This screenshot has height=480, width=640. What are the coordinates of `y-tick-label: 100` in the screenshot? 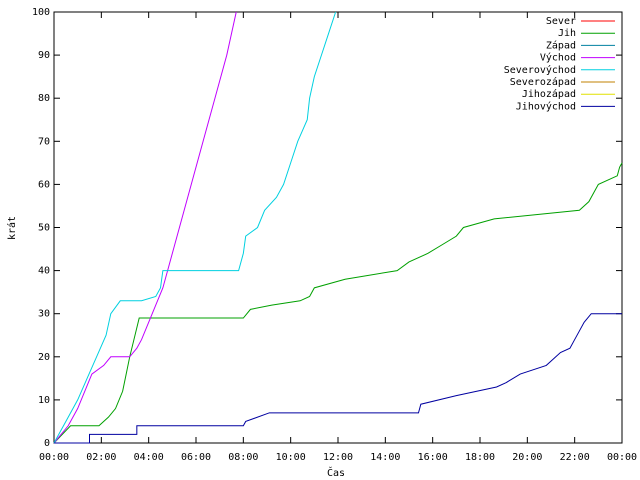 It's located at (41, 12).